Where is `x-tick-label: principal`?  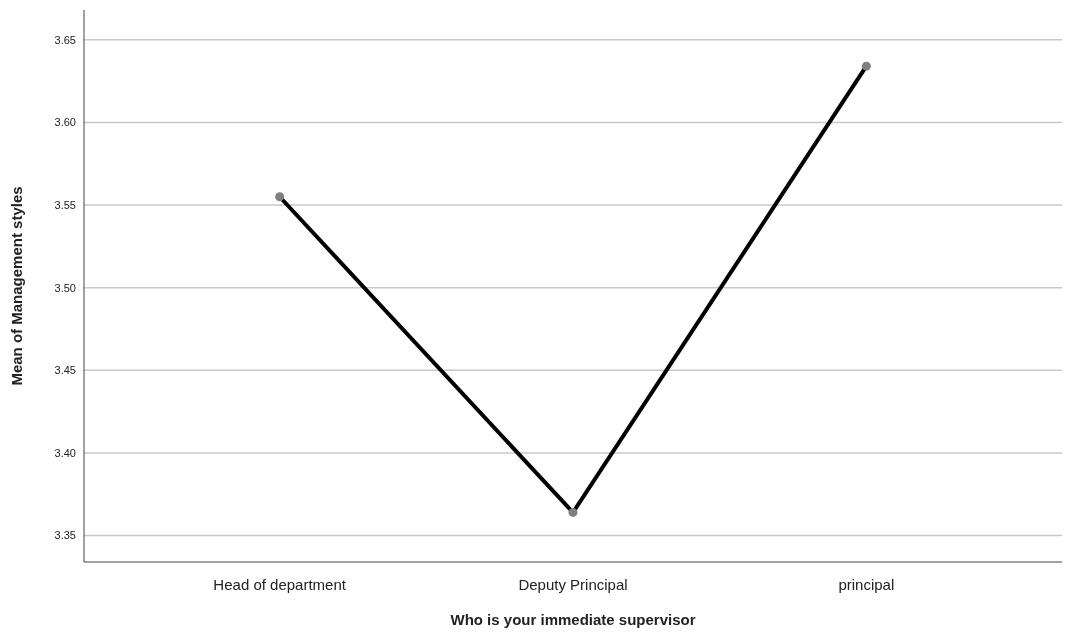
x-tick-label: principal is located at coordinates (866, 584).